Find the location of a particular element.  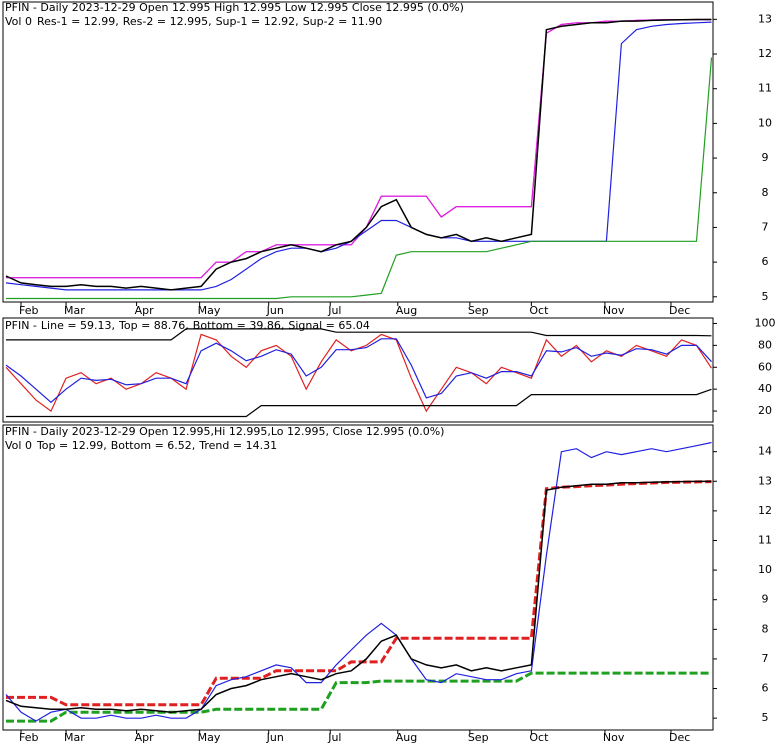

legend-entry: Signal = 65.04 is located at coordinates (329, 325).